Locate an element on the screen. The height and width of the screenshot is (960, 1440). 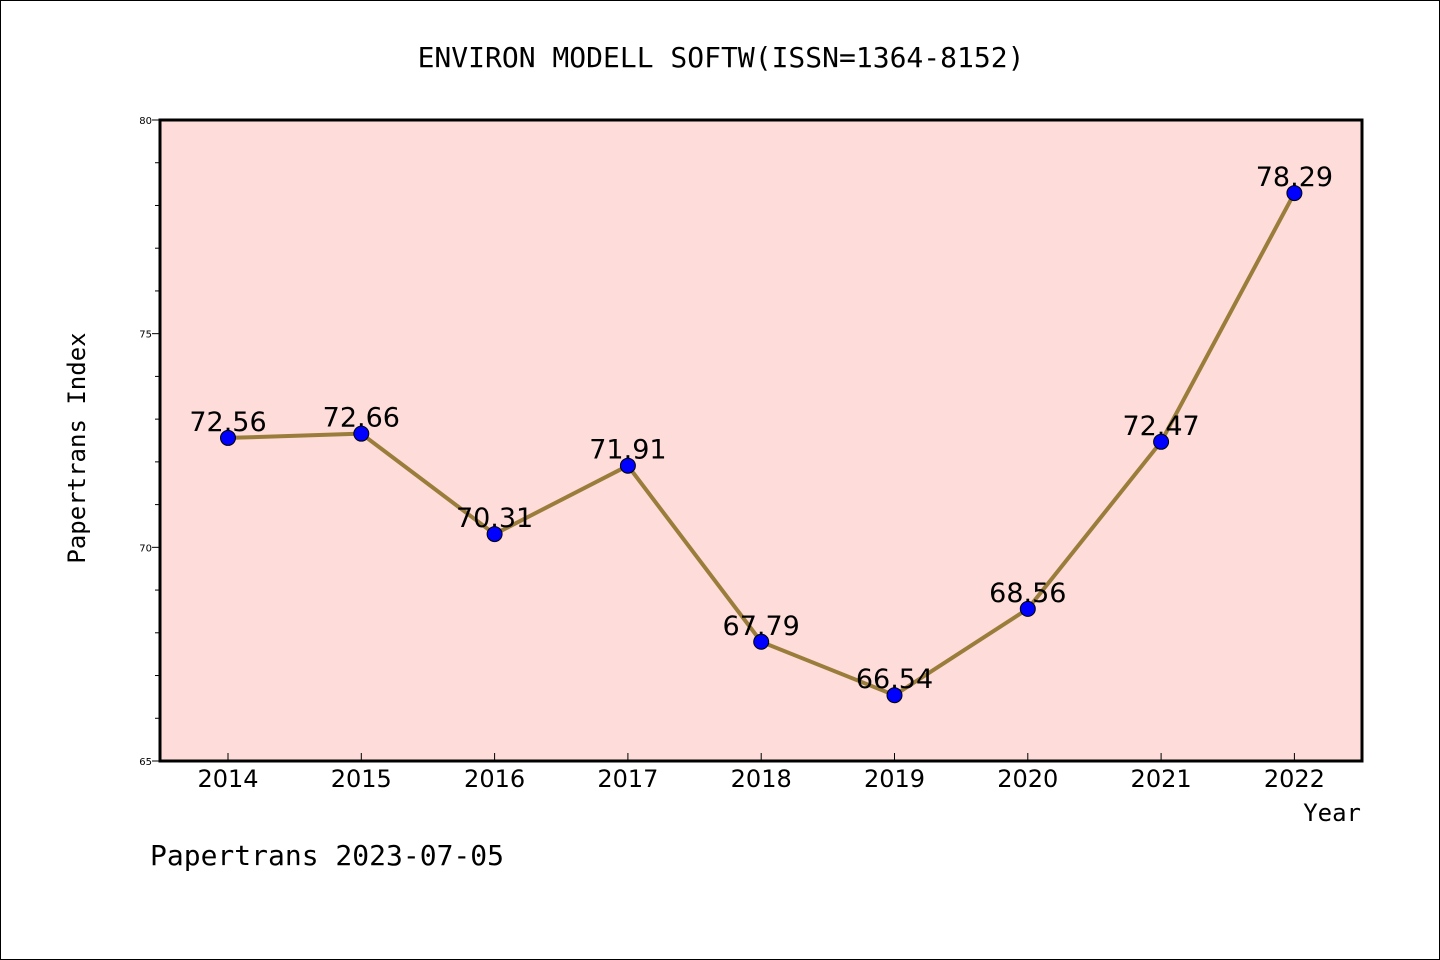
x-tick-label: 2019 is located at coordinates (894, 779).